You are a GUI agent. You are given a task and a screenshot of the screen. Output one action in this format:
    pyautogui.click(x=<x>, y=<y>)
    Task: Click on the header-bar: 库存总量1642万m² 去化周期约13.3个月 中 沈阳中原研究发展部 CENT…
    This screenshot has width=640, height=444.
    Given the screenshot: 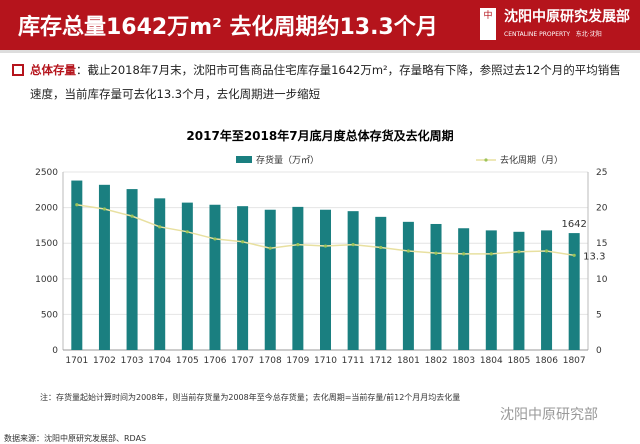 What is the action you would take?
    pyautogui.click(x=320, y=25)
    